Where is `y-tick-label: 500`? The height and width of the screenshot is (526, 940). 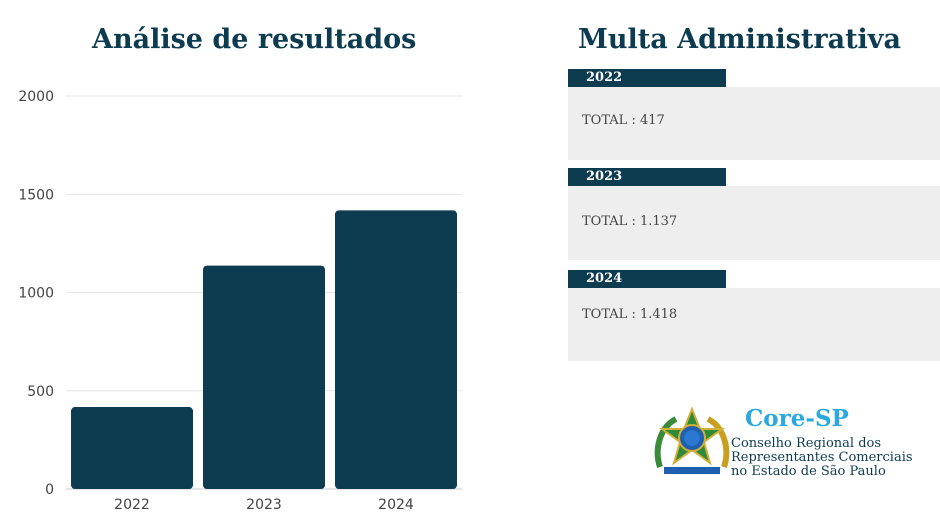 y-tick-label: 500 is located at coordinates (40, 392).